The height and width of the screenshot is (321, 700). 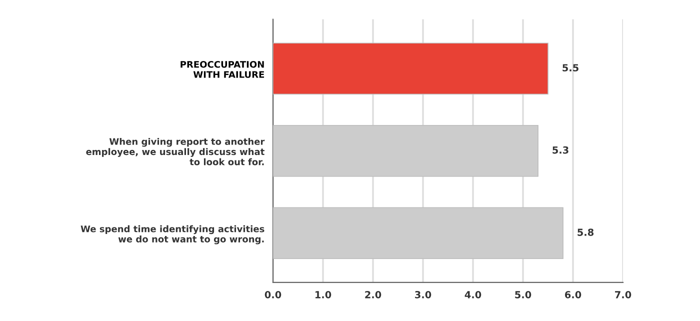 I want to click on y-tick-label: We spend time identifying activities we do not want to go wrong., so click(x=172, y=234).